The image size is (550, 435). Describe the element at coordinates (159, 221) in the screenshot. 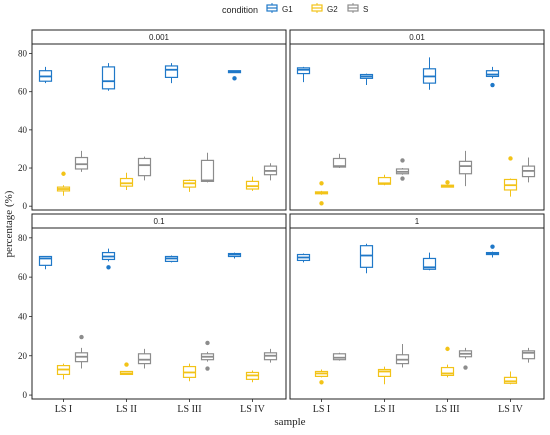

I see `facet-strip-label: 0.1` at that location.